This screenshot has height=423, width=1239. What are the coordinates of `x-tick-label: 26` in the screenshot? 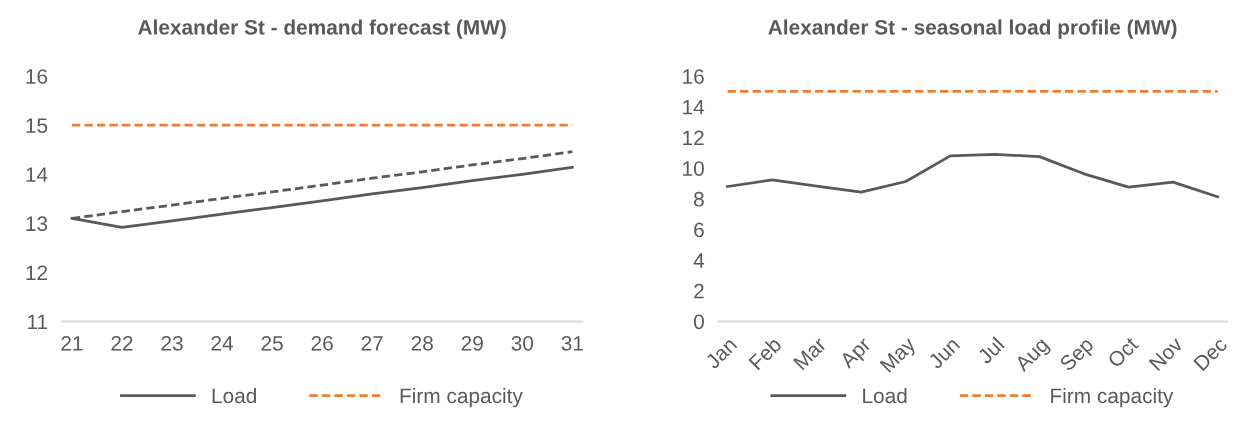 It's located at (322, 343).